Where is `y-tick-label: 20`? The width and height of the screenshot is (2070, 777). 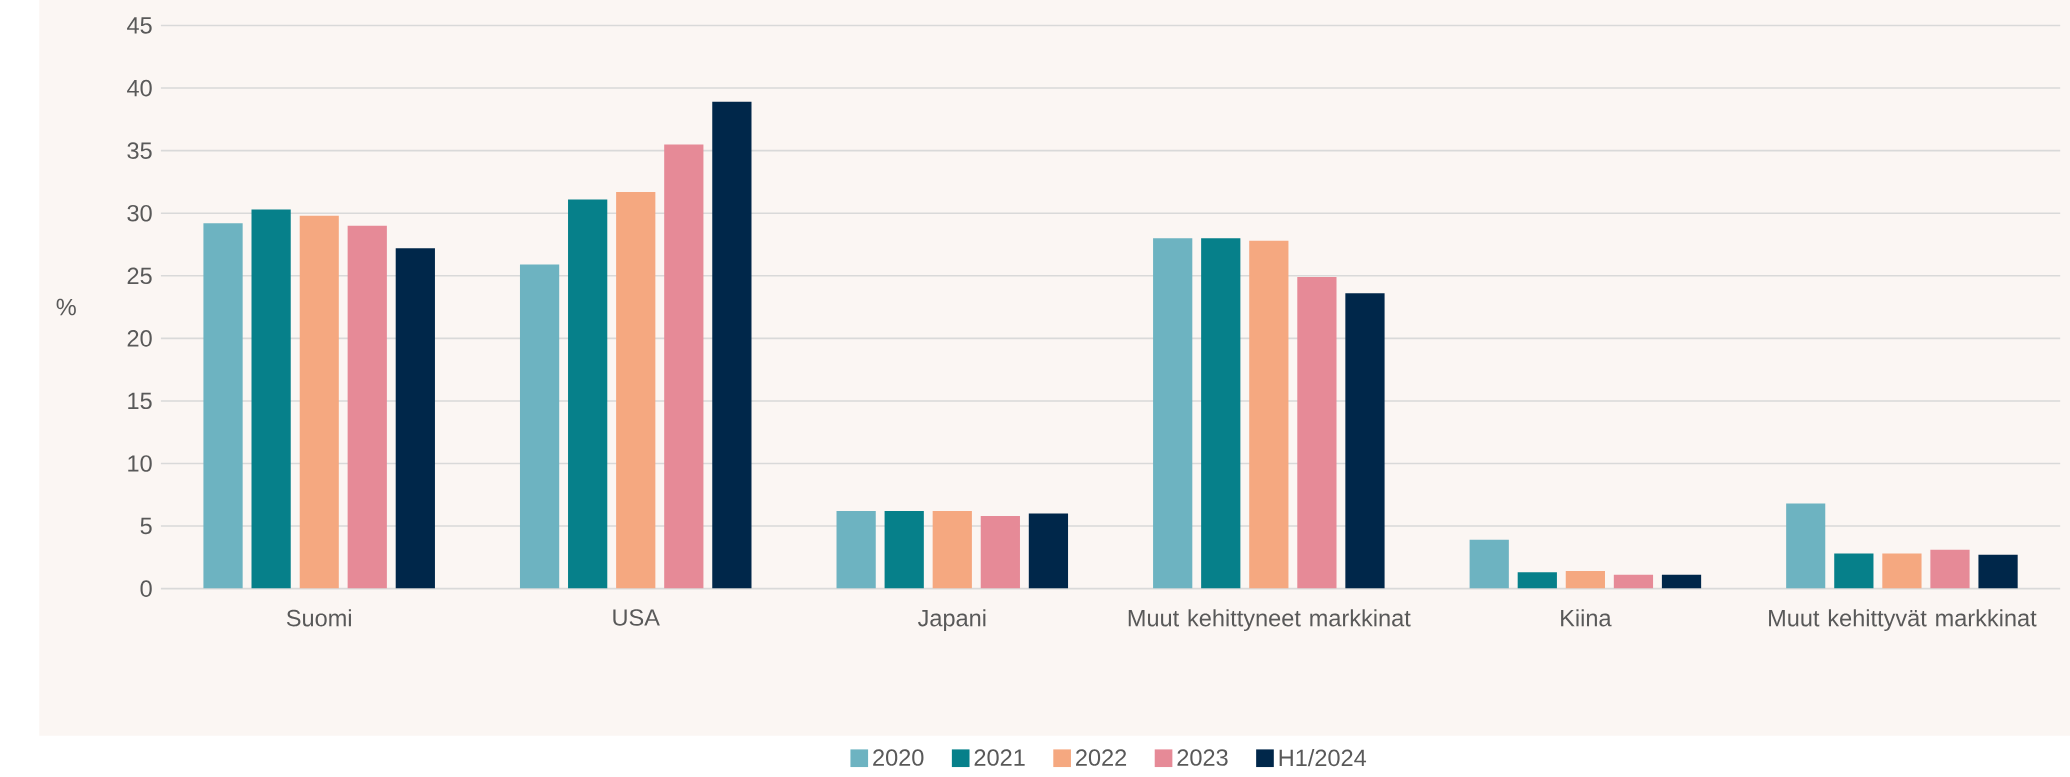 y-tick-label: 20 is located at coordinates (139, 338).